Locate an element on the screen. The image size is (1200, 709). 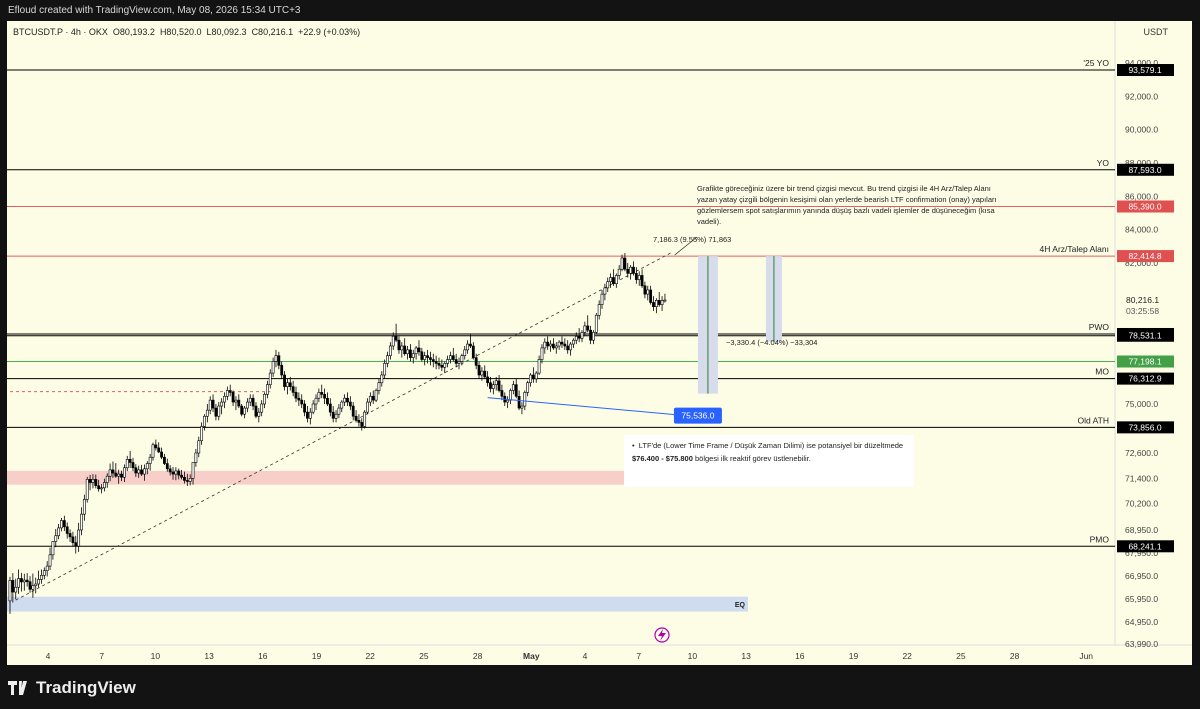
level-badge-label-8: 73,856.0 is located at coordinates (1144, 427).